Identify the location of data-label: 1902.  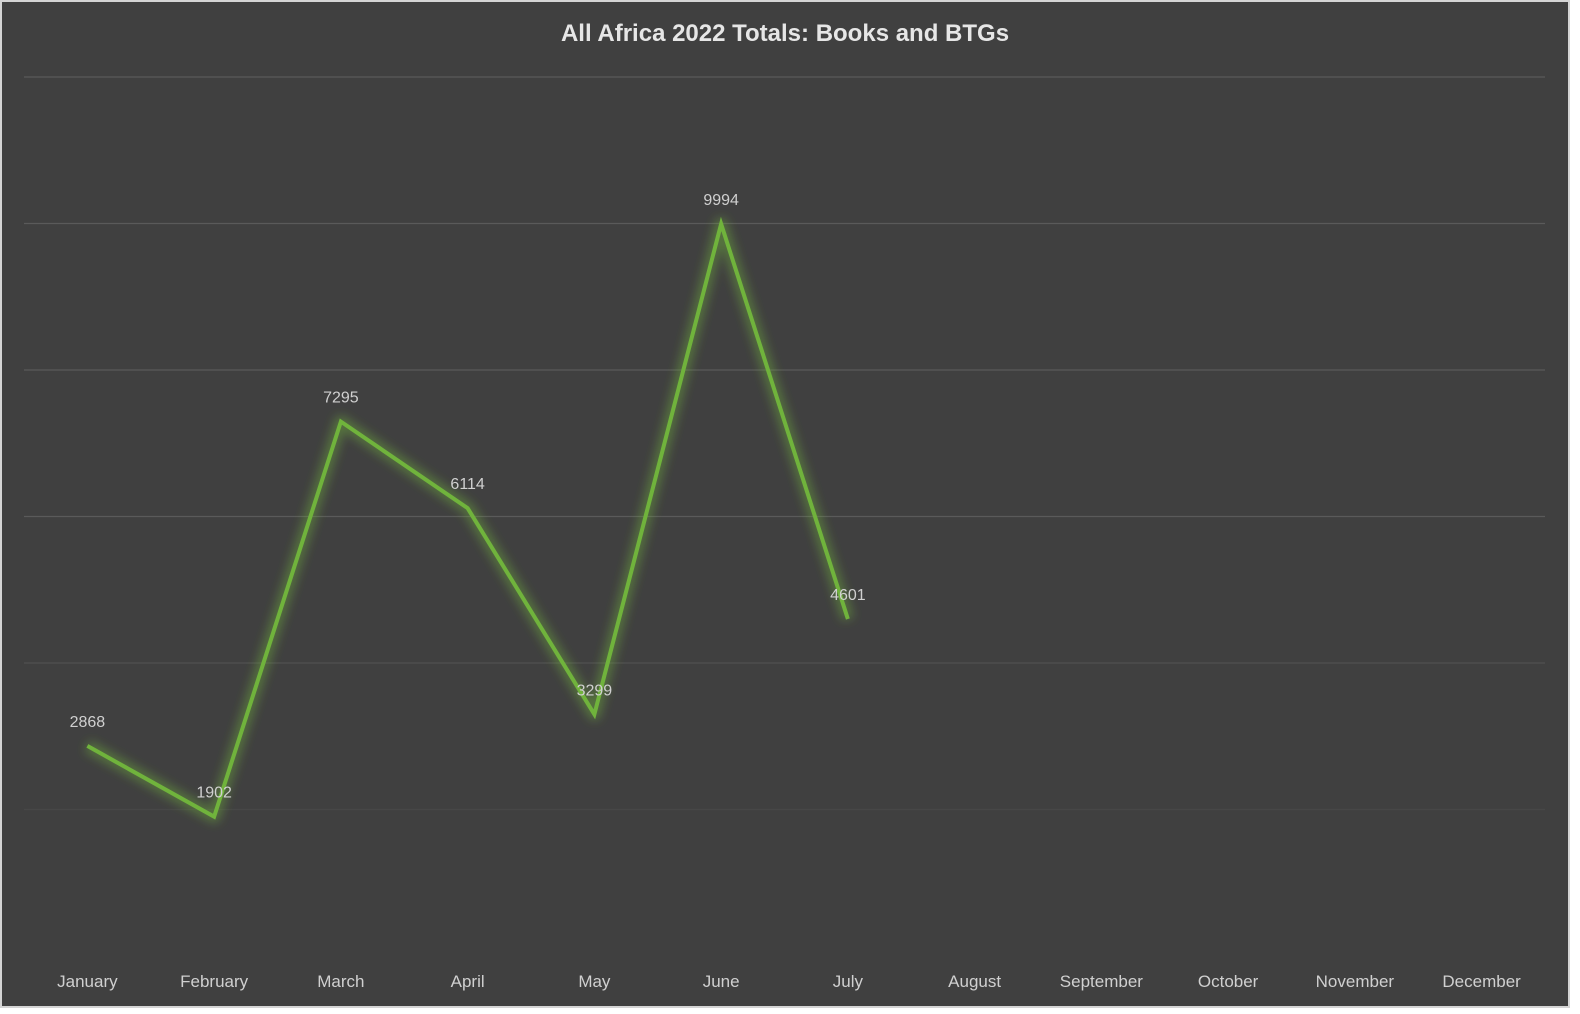
(214, 793).